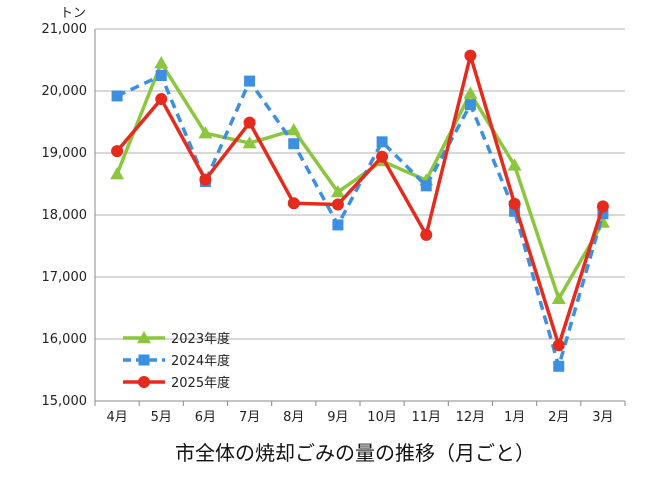 This screenshot has height=483, width=660. What do you see at coordinates (200, 339) in the screenshot?
I see `legend-label: 2023年度` at bounding box center [200, 339].